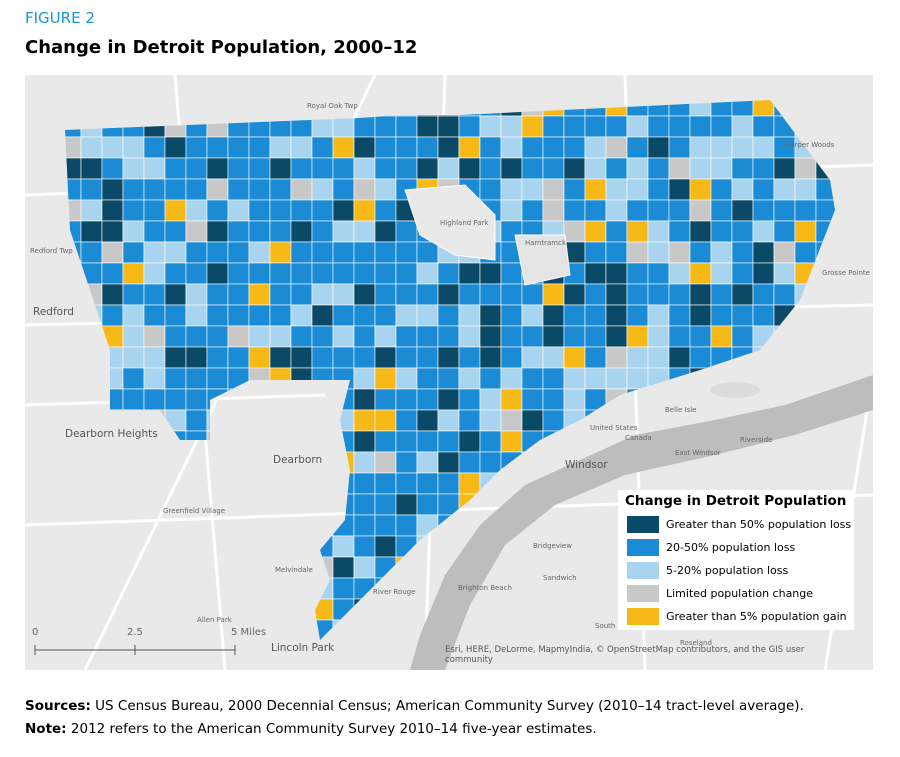  What do you see at coordinates (58, 706) in the screenshot?
I see `sources-label: Sources:` at bounding box center [58, 706].